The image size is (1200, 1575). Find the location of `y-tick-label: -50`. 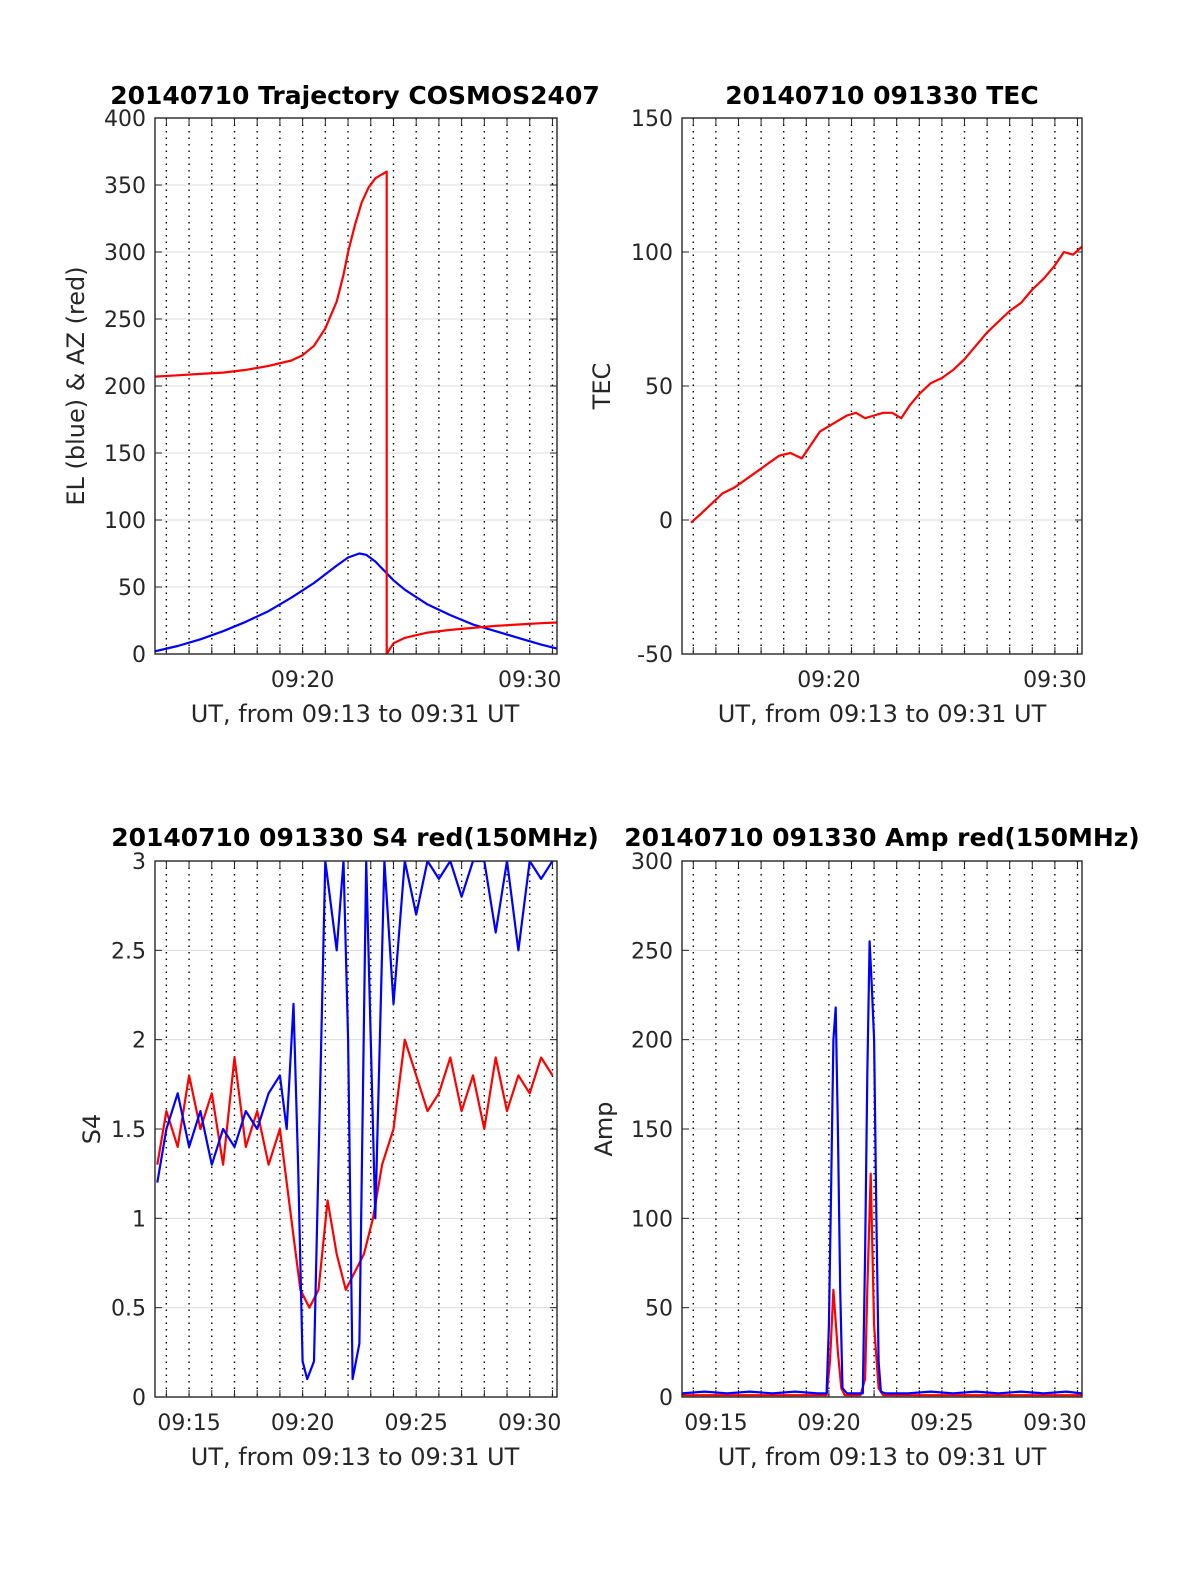

y-tick-label: -50 is located at coordinates (655, 655).